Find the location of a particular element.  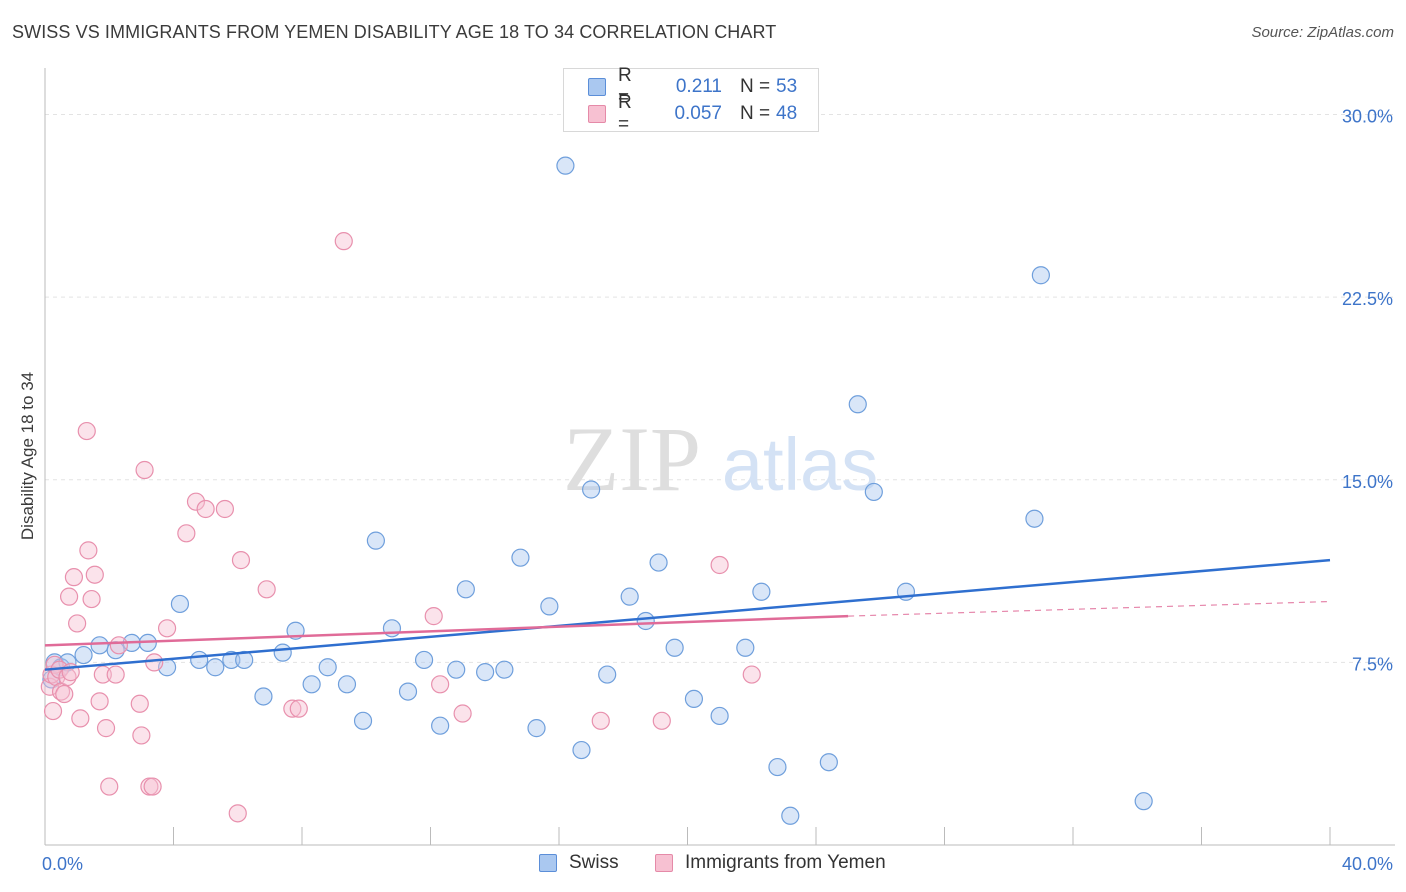

correlation-legend: R = 0.211 N = 53 R = 0.057 N = 48 is located at coordinates (691, 100).